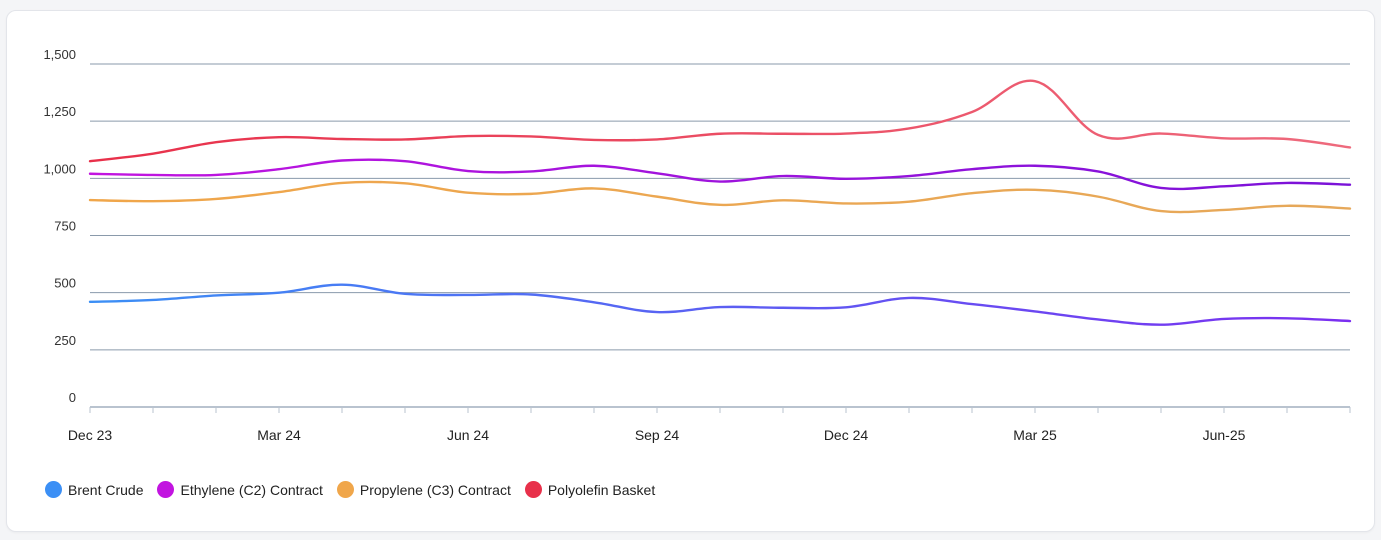 The width and height of the screenshot is (1381, 540). What do you see at coordinates (59, 111) in the screenshot?
I see `y-tick-label: 1,250` at bounding box center [59, 111].